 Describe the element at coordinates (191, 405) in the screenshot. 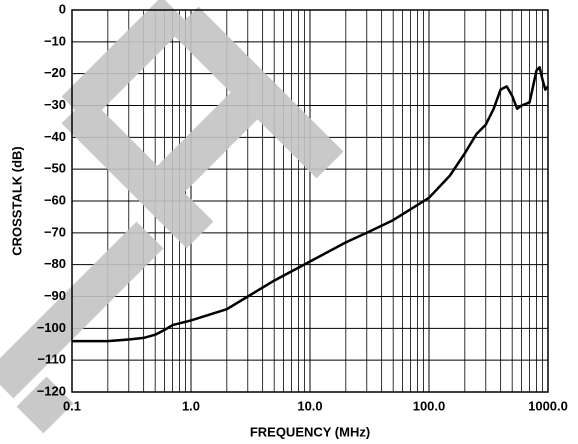

I see `x-tick-label: 1.0` at that location.